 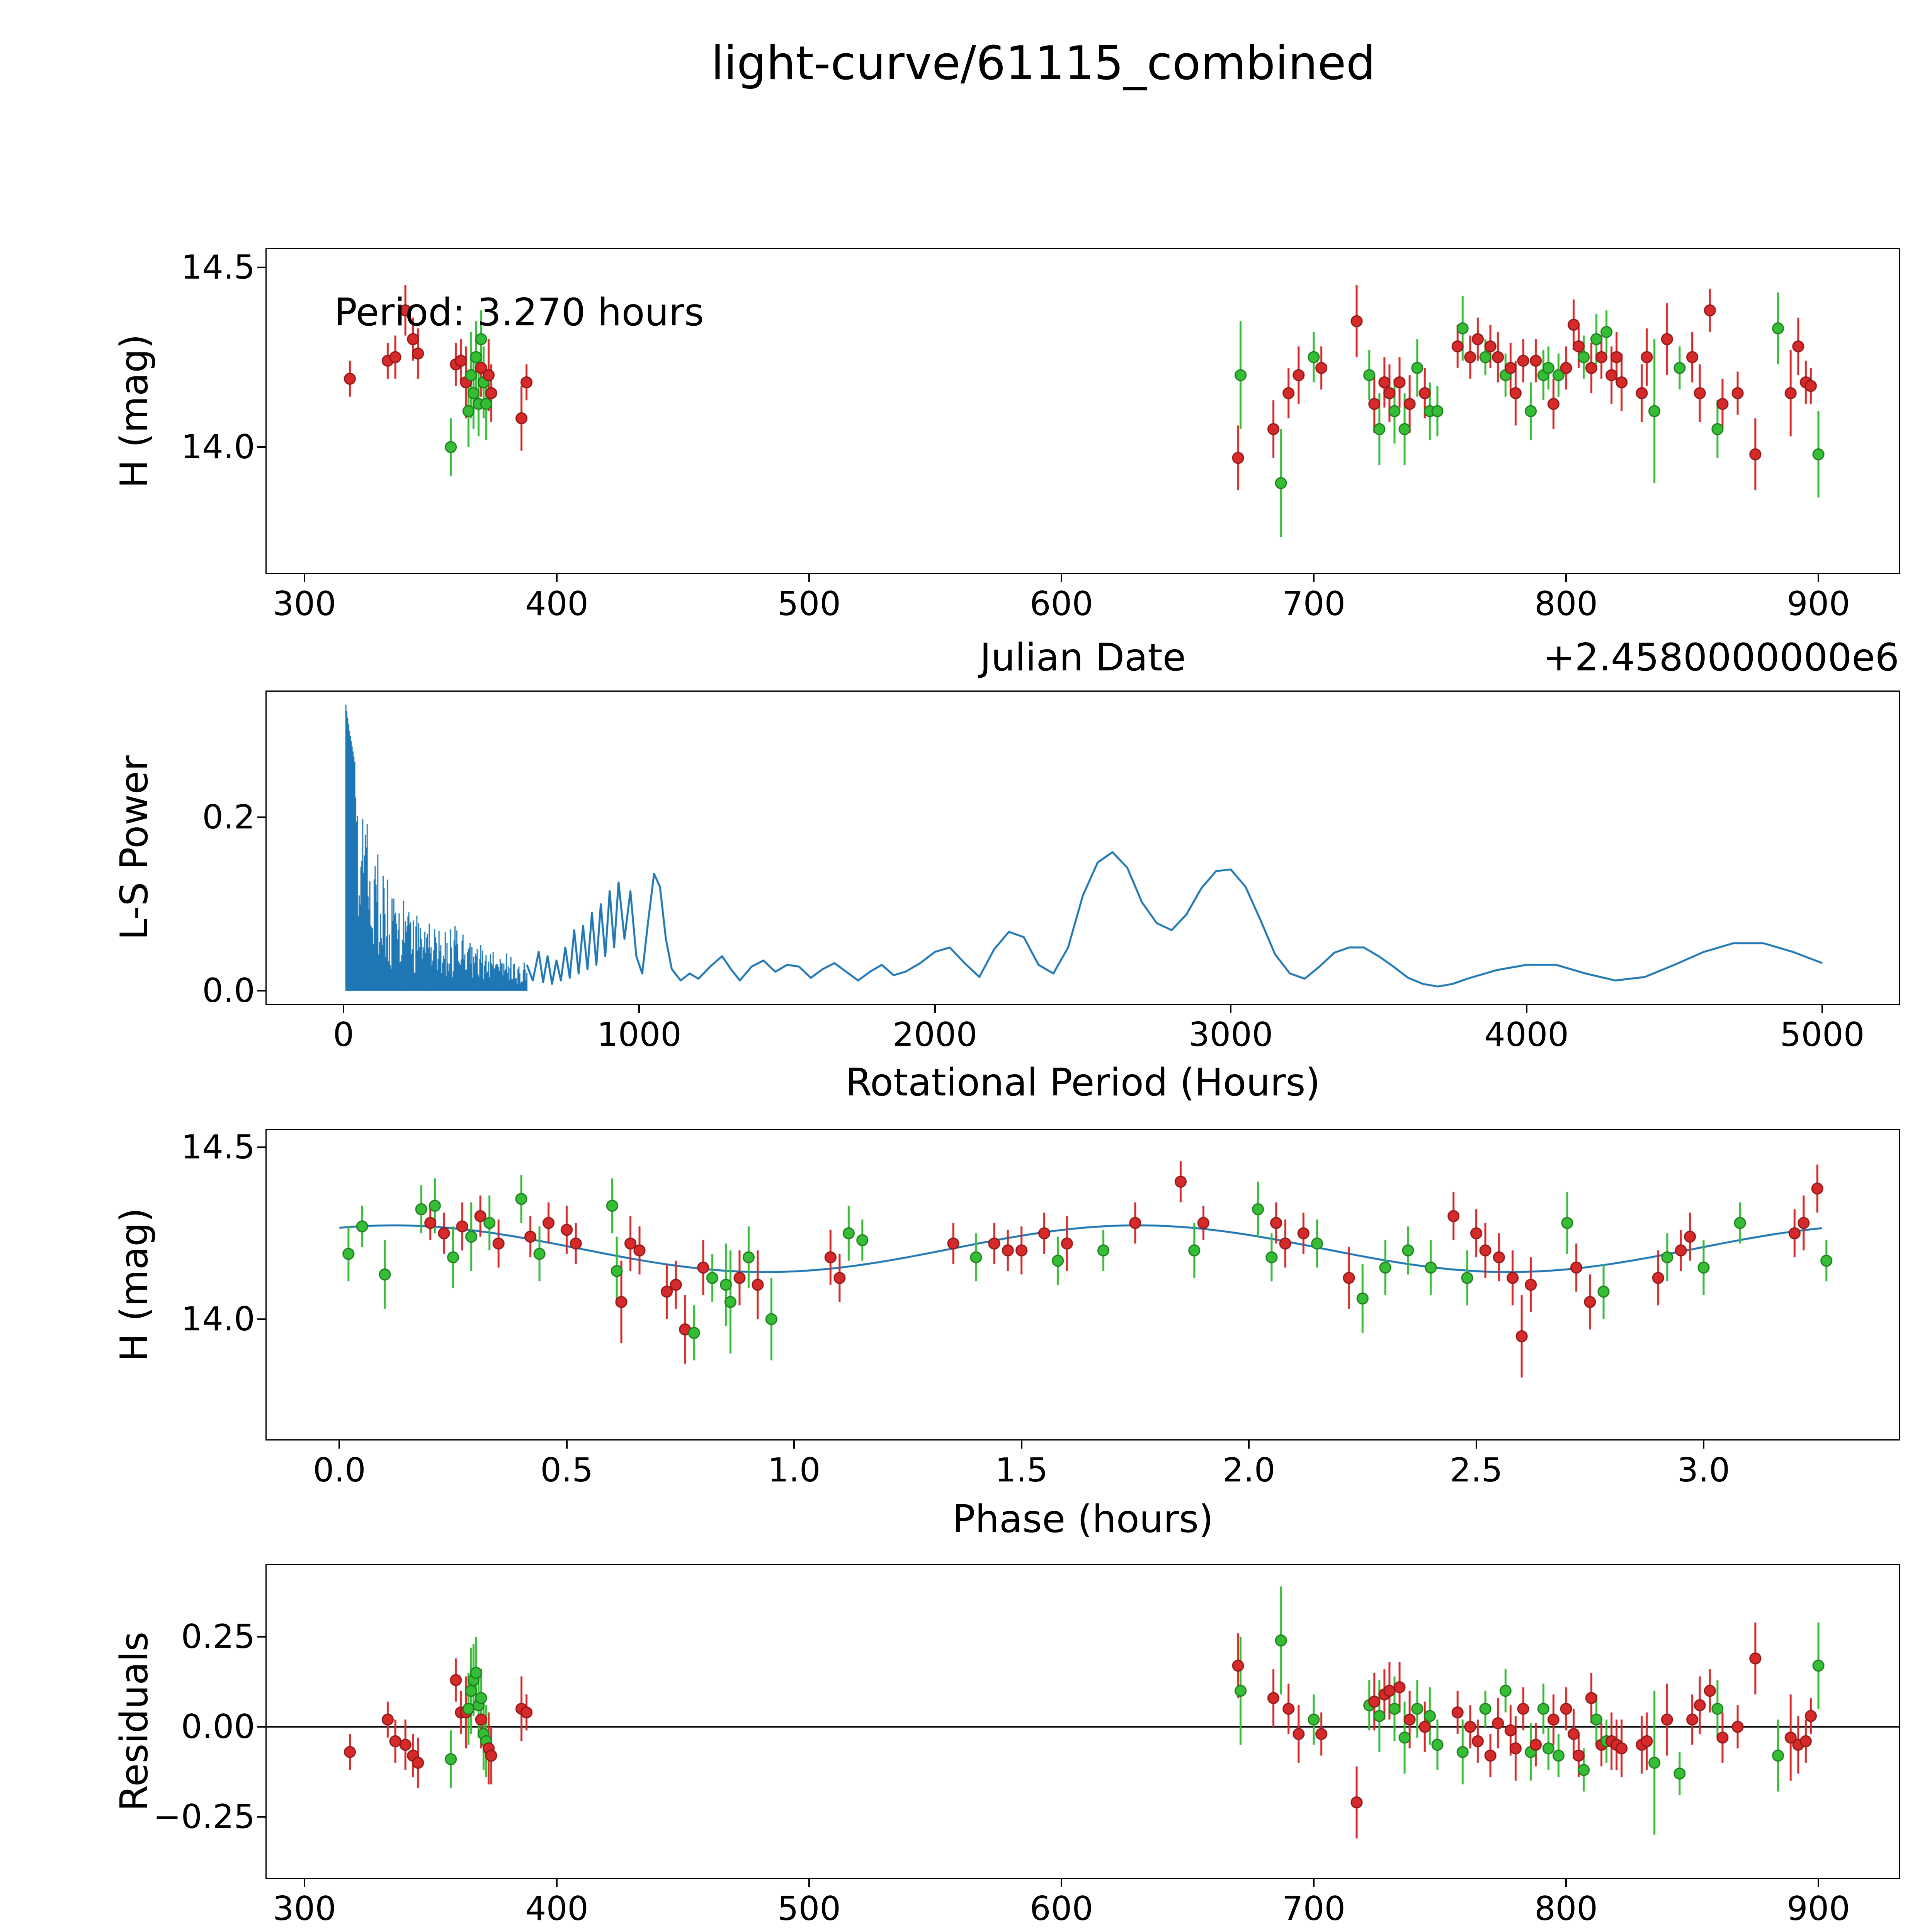 I want to click on p1-x-axis-offset-text: +2.4580000000e6, so click(x=1721, y=658).